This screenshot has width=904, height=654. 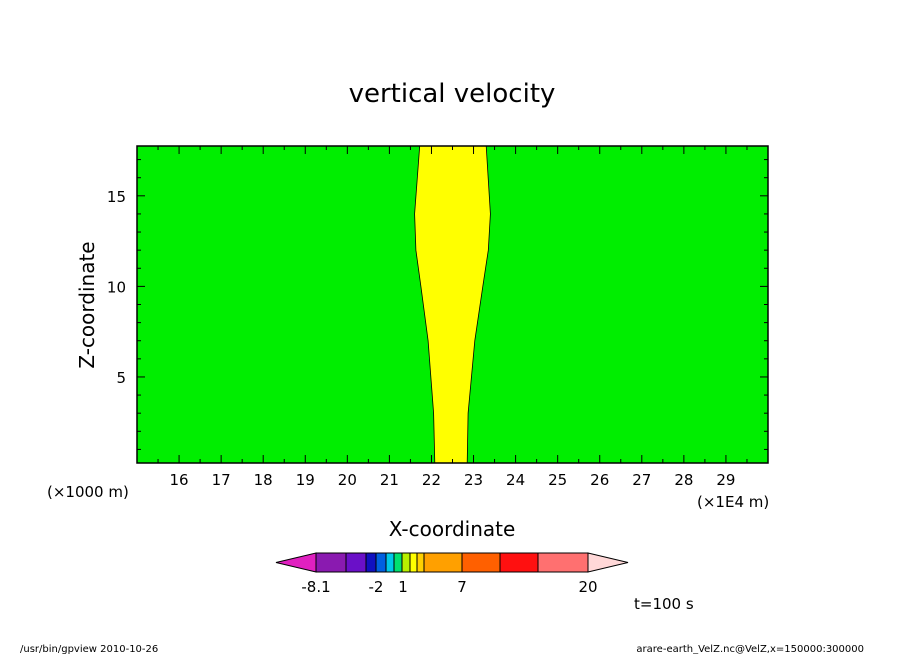 I want to click on x-axis-label: X-coordinate, so click(x=452, y=529).